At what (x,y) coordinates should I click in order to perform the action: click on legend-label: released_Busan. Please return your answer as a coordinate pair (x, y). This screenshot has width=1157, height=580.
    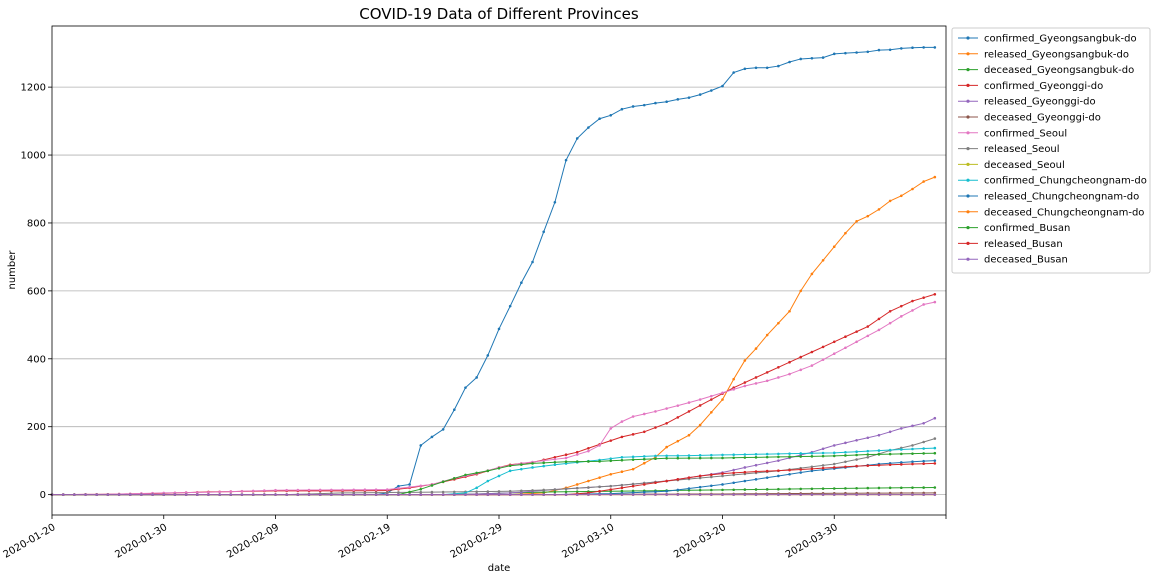
    Looking at the image, I should click on (1023, 244).